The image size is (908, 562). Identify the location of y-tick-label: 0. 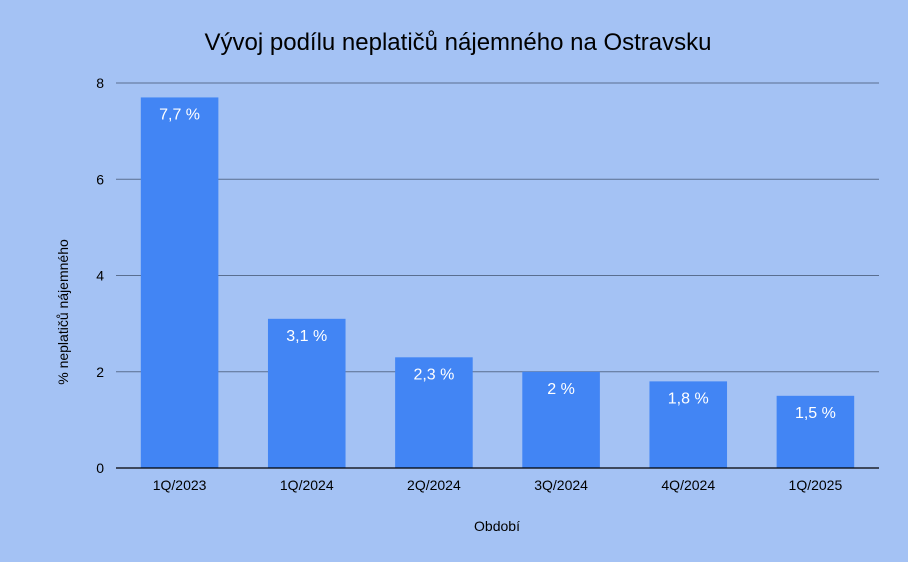
(100, 468).